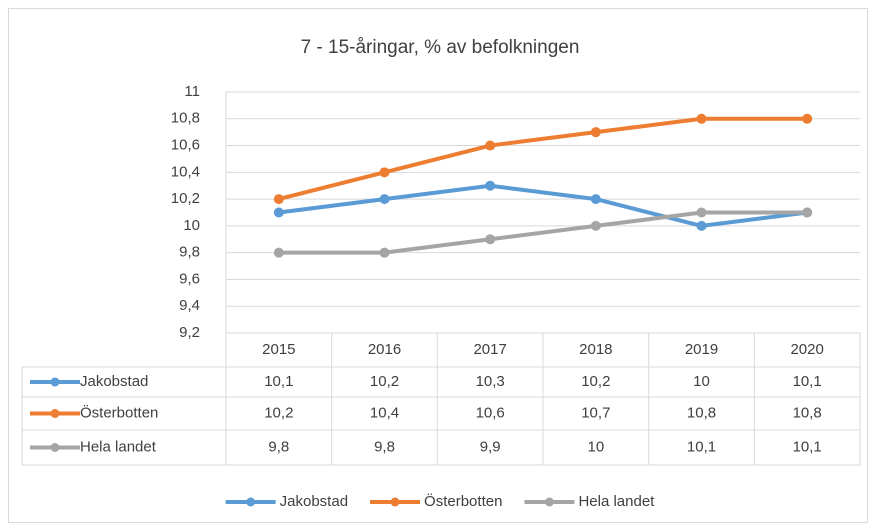  What do you see at coordinates (185, 118) in the screenshot?
I see `y-tick-label: 10,8` at bounding box center [185, 118].